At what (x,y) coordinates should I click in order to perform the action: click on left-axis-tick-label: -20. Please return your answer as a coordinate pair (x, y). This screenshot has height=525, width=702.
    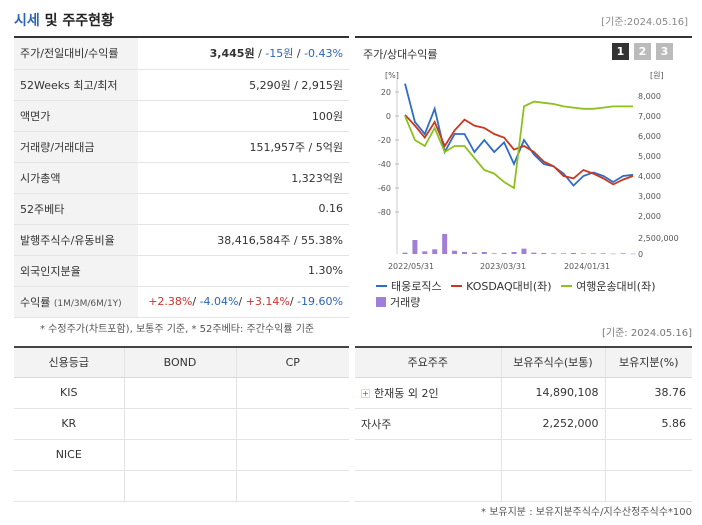
    Looking at the image, I should click on (384, 140).